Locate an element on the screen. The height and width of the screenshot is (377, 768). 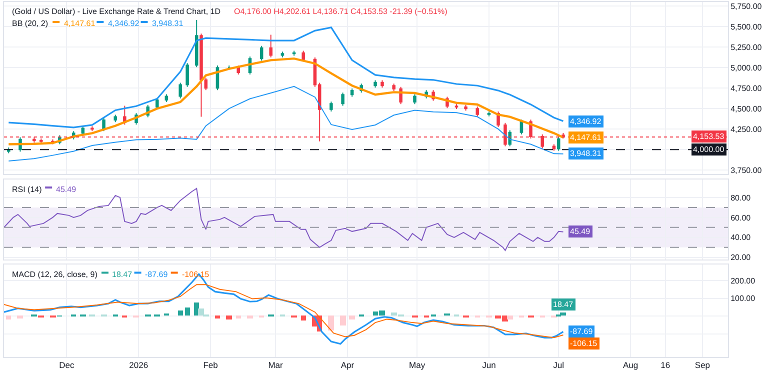
data-label: 4,147.61 is located at coordinates (586, 137).